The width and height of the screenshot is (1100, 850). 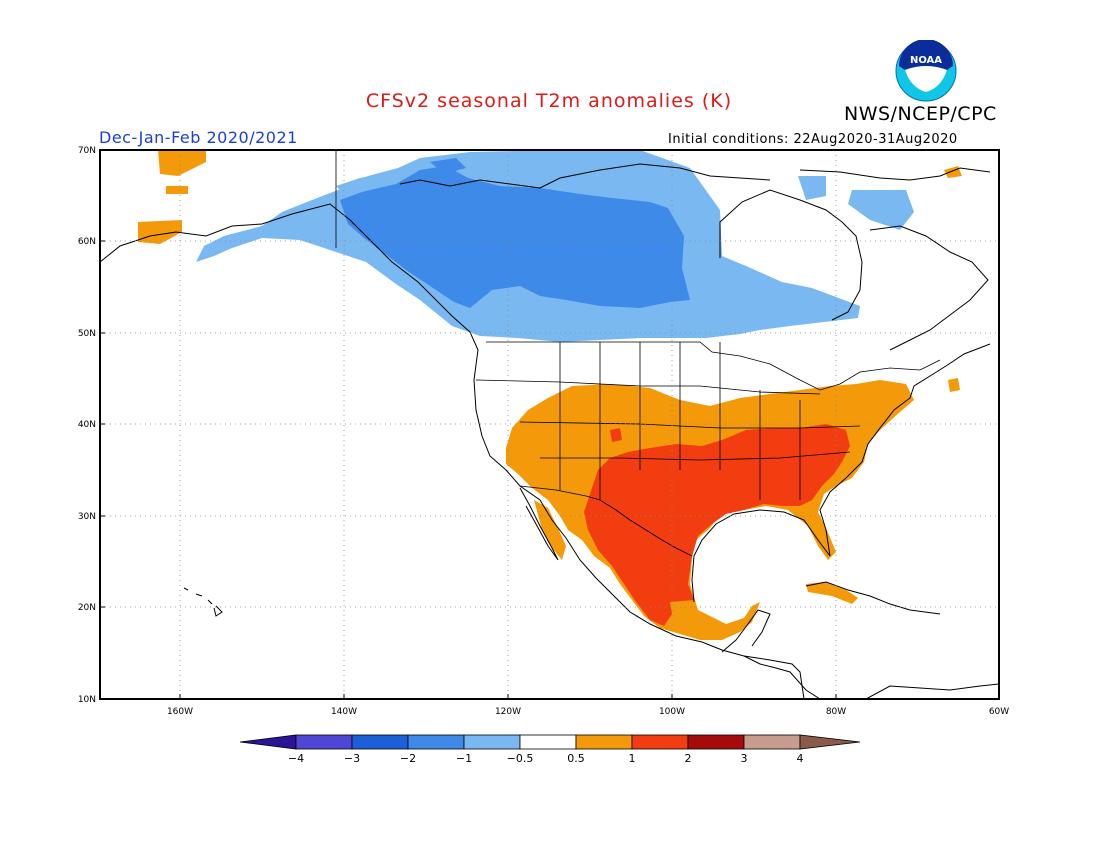 What do you see at coordinates (999, 712) in the screenshot?
I see `lon-label: 60W` at bounding box center [999, 712].